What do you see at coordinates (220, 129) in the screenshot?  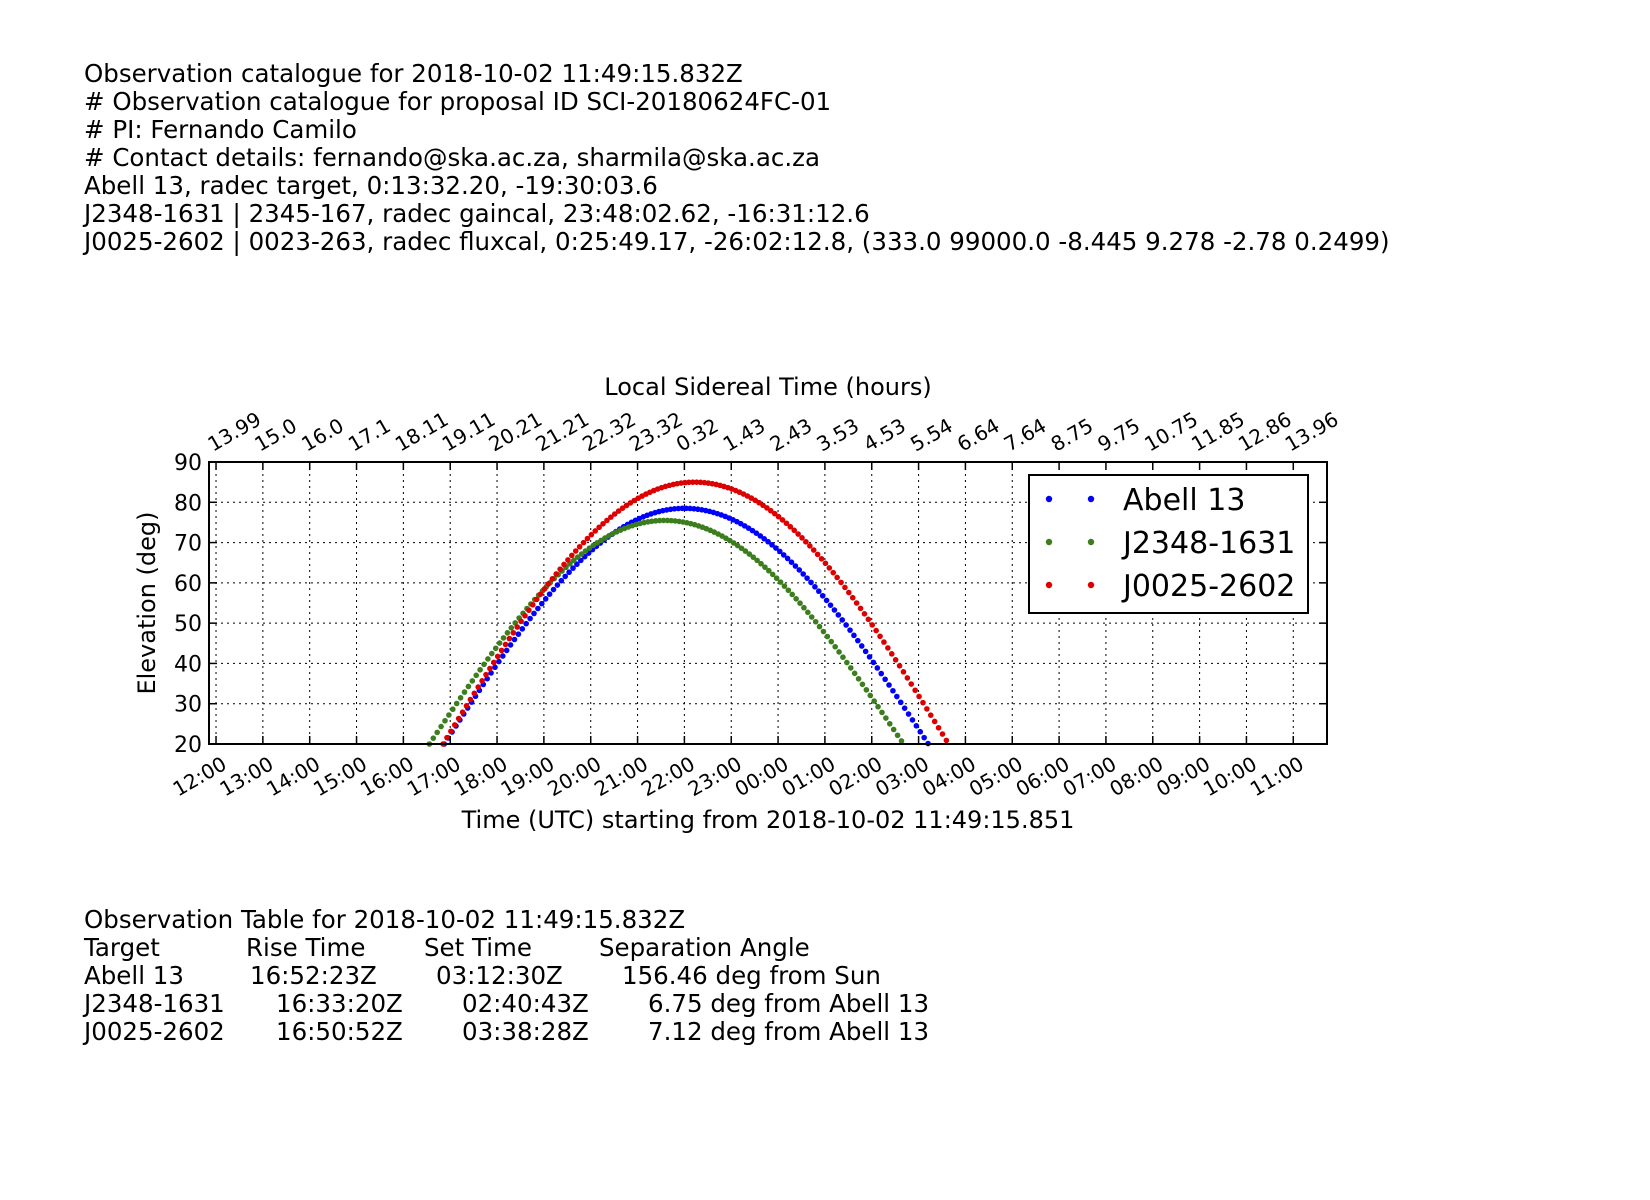 I see `header-line: # PI: Fernando Camilo` at bounding box center [220, 129].